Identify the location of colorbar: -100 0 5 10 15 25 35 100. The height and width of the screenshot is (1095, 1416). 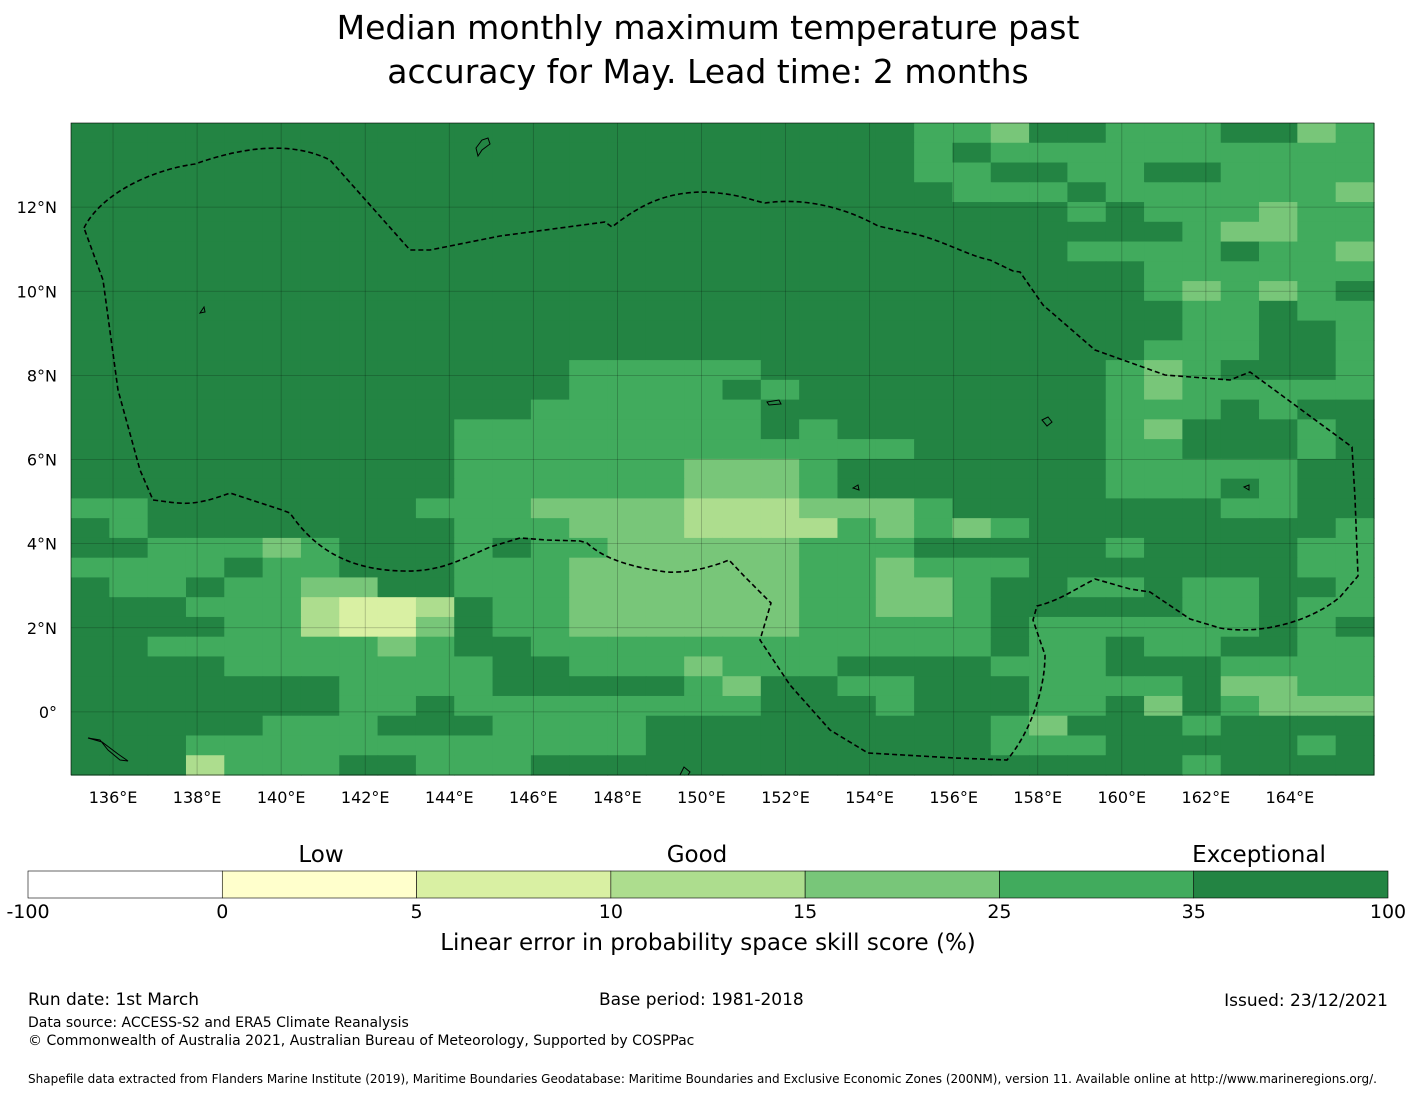
(706, 896).